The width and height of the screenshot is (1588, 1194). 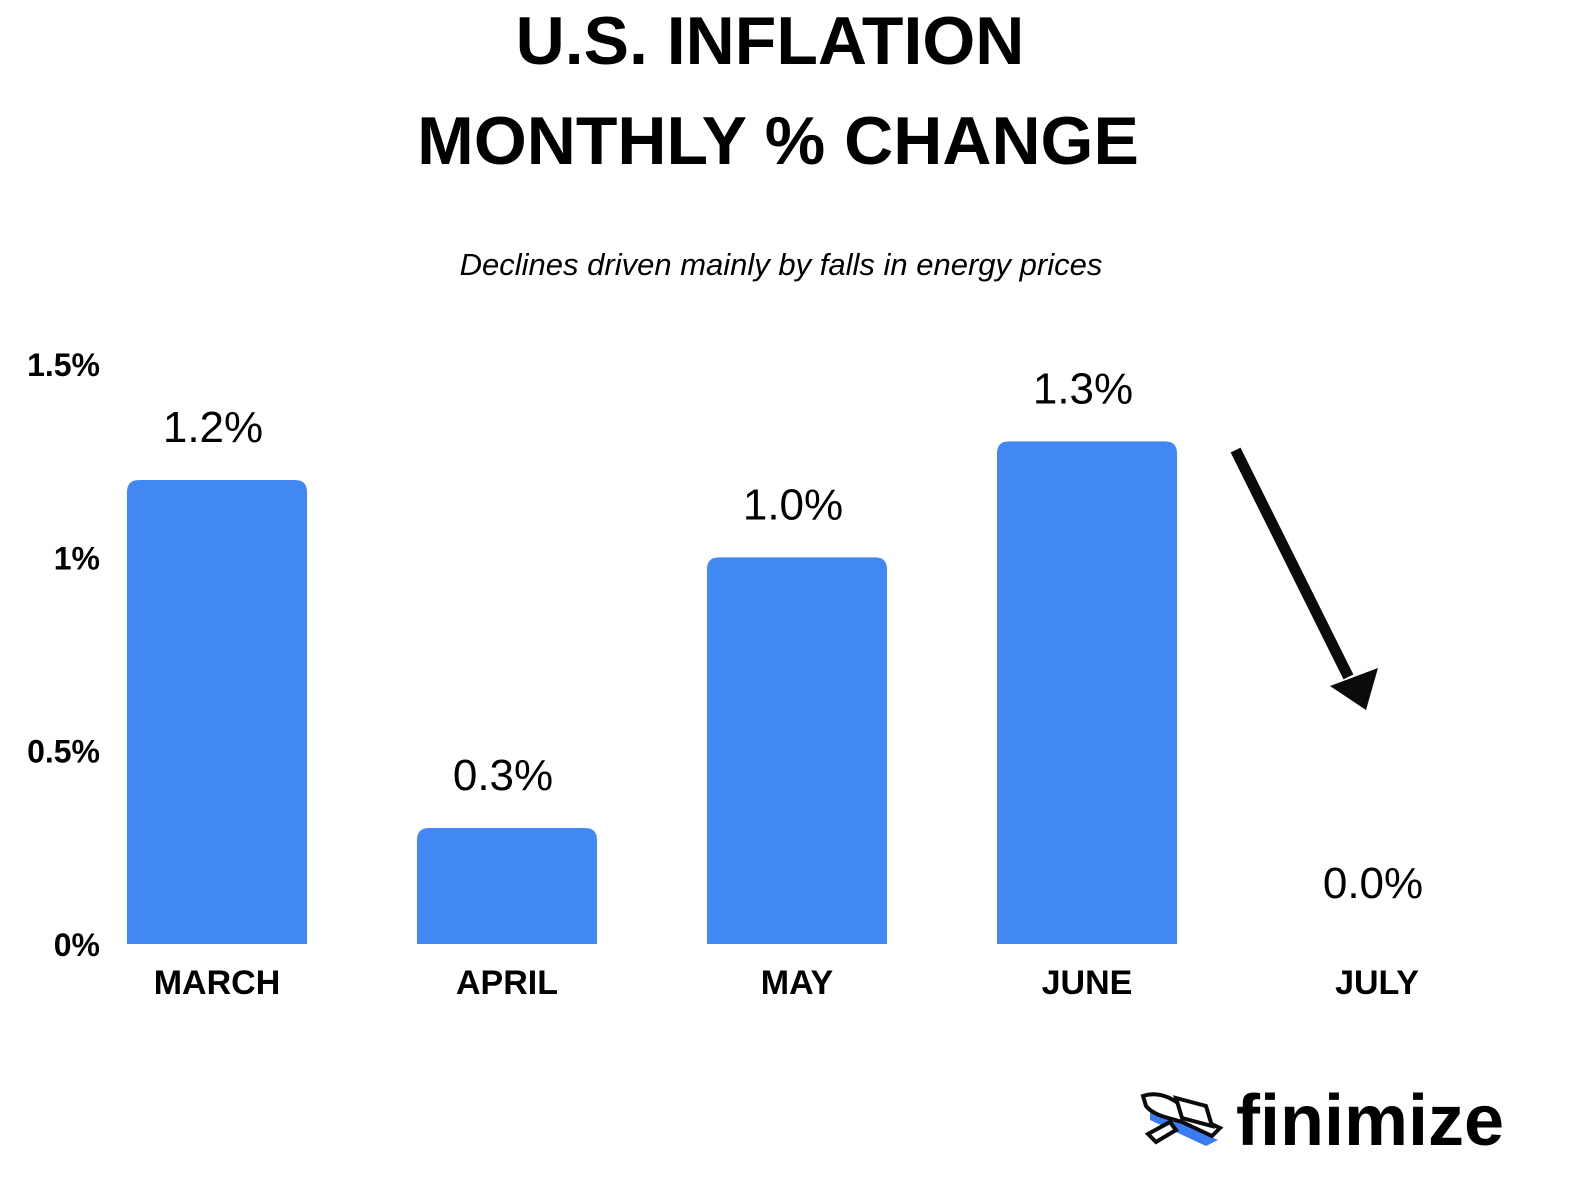 What do you see at coordinates (797, 983) in the screenshot?
I see `x-tick-label-may: MAY` at bounding box center [797, 983].